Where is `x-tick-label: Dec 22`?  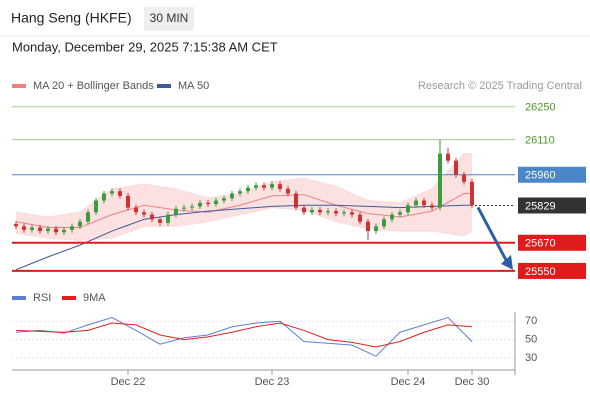 x-tick-label: Dec 22 is located at coordinates (128, 382).